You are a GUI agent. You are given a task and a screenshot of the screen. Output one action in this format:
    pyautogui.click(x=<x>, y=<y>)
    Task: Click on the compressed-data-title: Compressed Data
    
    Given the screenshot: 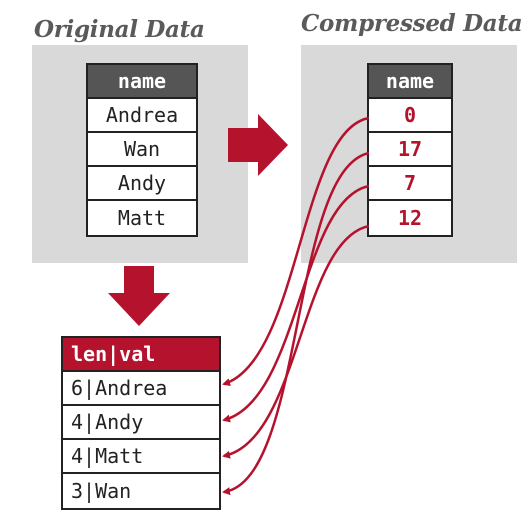 What is the action you would take?
    pyautogui.click(x=412, y=23)
    